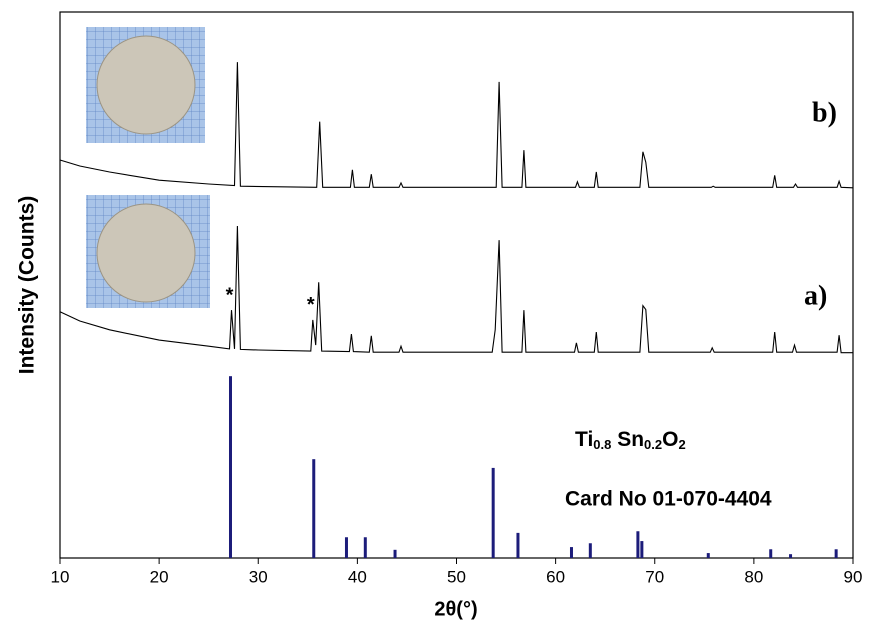  I want to click on x-tick-label: 40, so click(357, 576).